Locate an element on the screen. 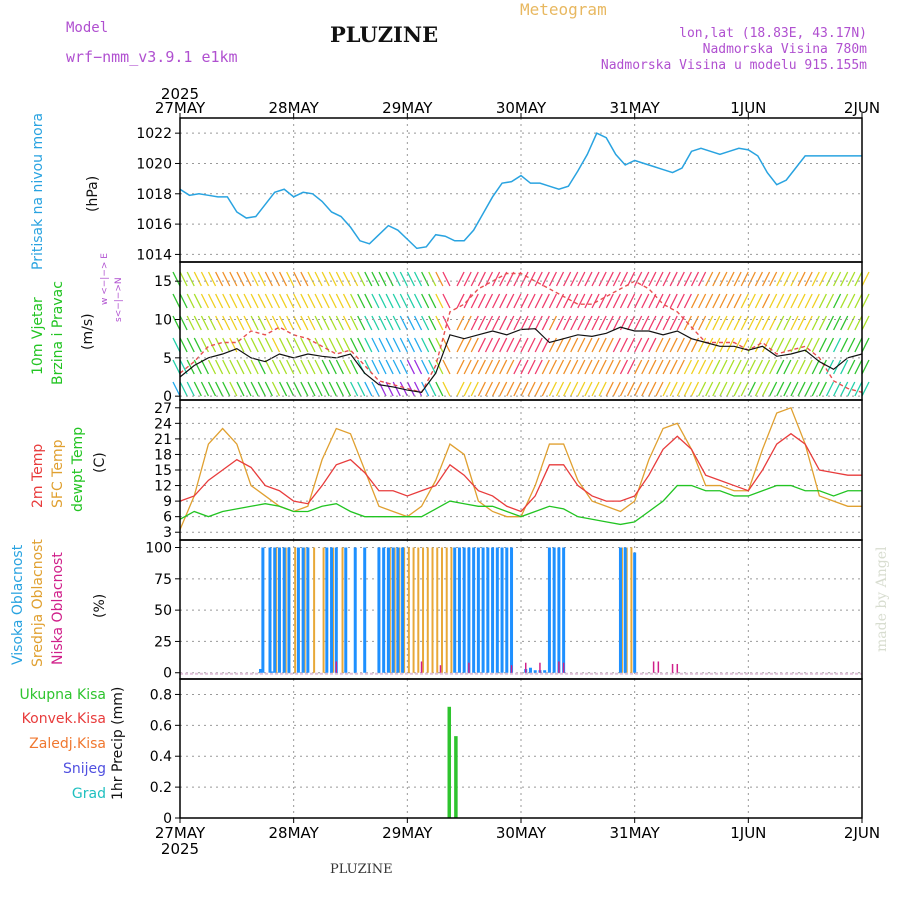 The image size is (900, 900). y-tick-label: 18 is located at coordinates (163, 455).